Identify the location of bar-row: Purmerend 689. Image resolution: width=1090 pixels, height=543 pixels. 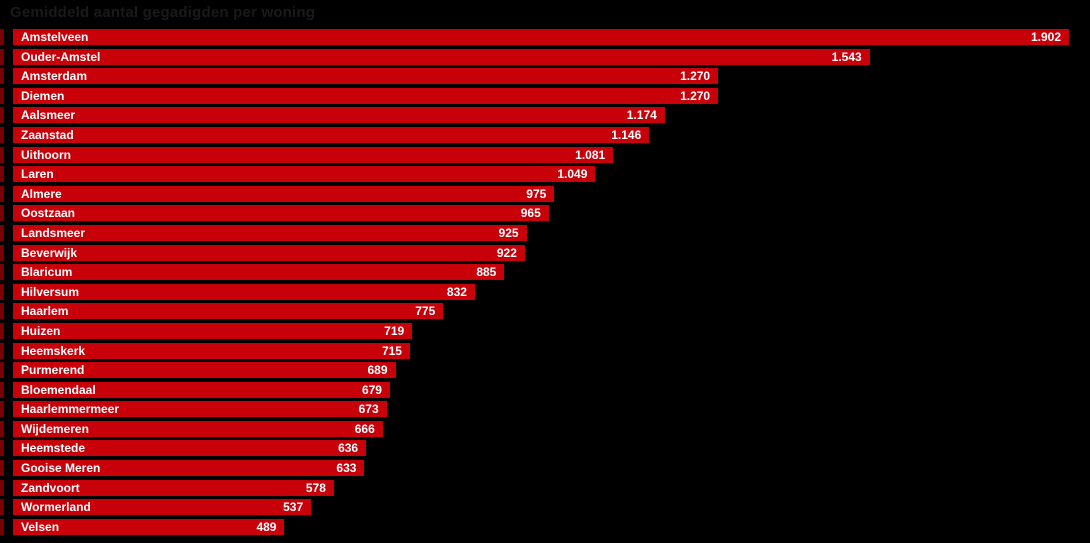
(545, 370).